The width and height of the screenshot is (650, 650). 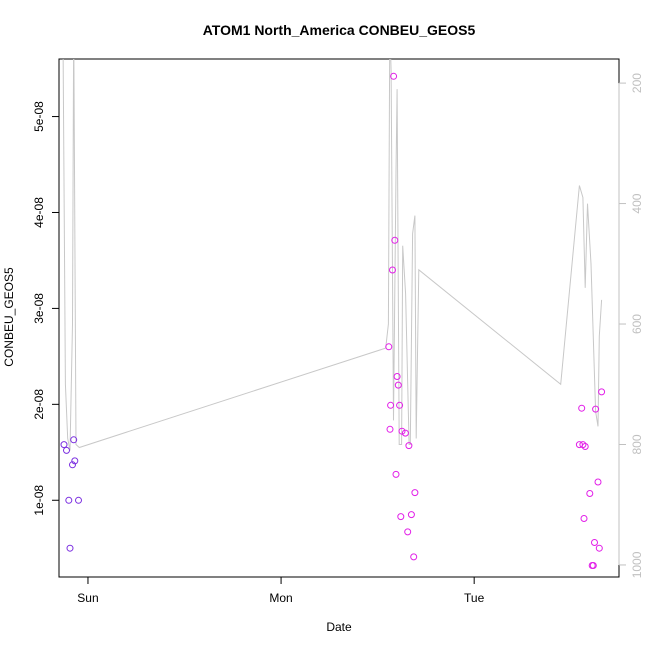 I want to click on y-axis-left: 1e-08 2e-08 3e-08 4e-08 5e-08, so click(x=46, y=308).